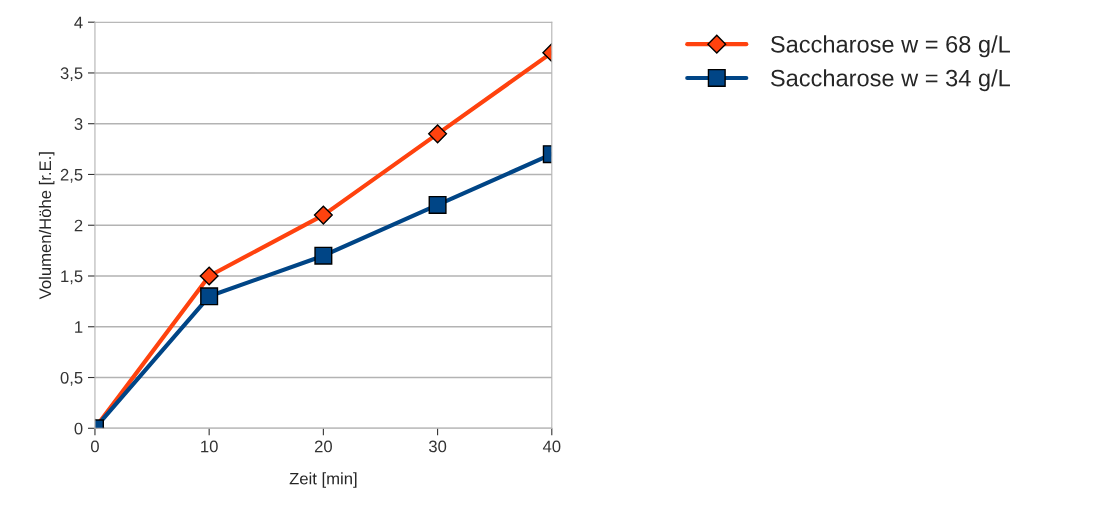  What do you see at coordinates (890, 46) in the screenshot?
I see `legend-label: Saccharose w = 68 g/L` at bounding box center [890, 46].